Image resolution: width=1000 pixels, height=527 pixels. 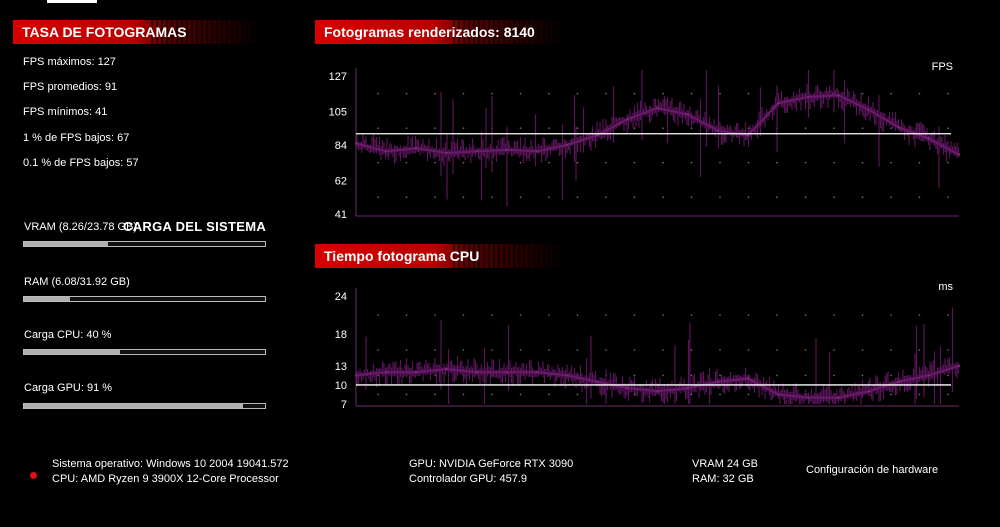 I want to click on fps-1pct-low-stat: 1 % de FPS bajos: 67, so click(x=76, y=138).